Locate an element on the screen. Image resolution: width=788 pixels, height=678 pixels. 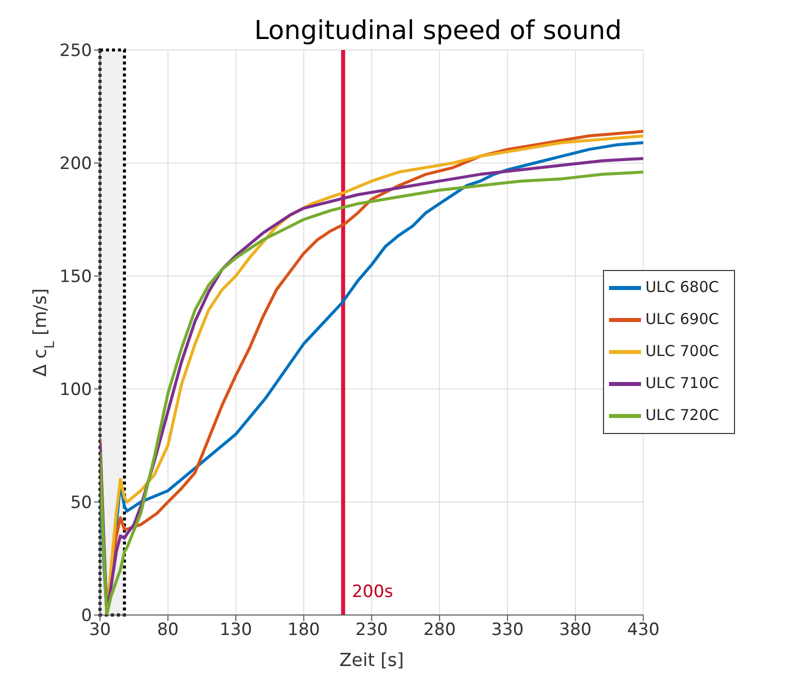
legend-label: ULC 700C is located at coordinates (682, 351).